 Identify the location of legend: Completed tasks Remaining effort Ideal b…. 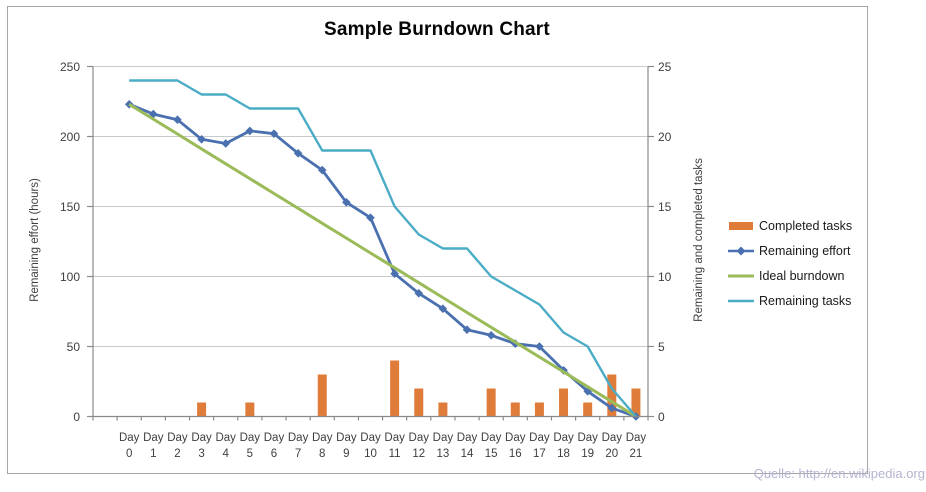
(790, 263).